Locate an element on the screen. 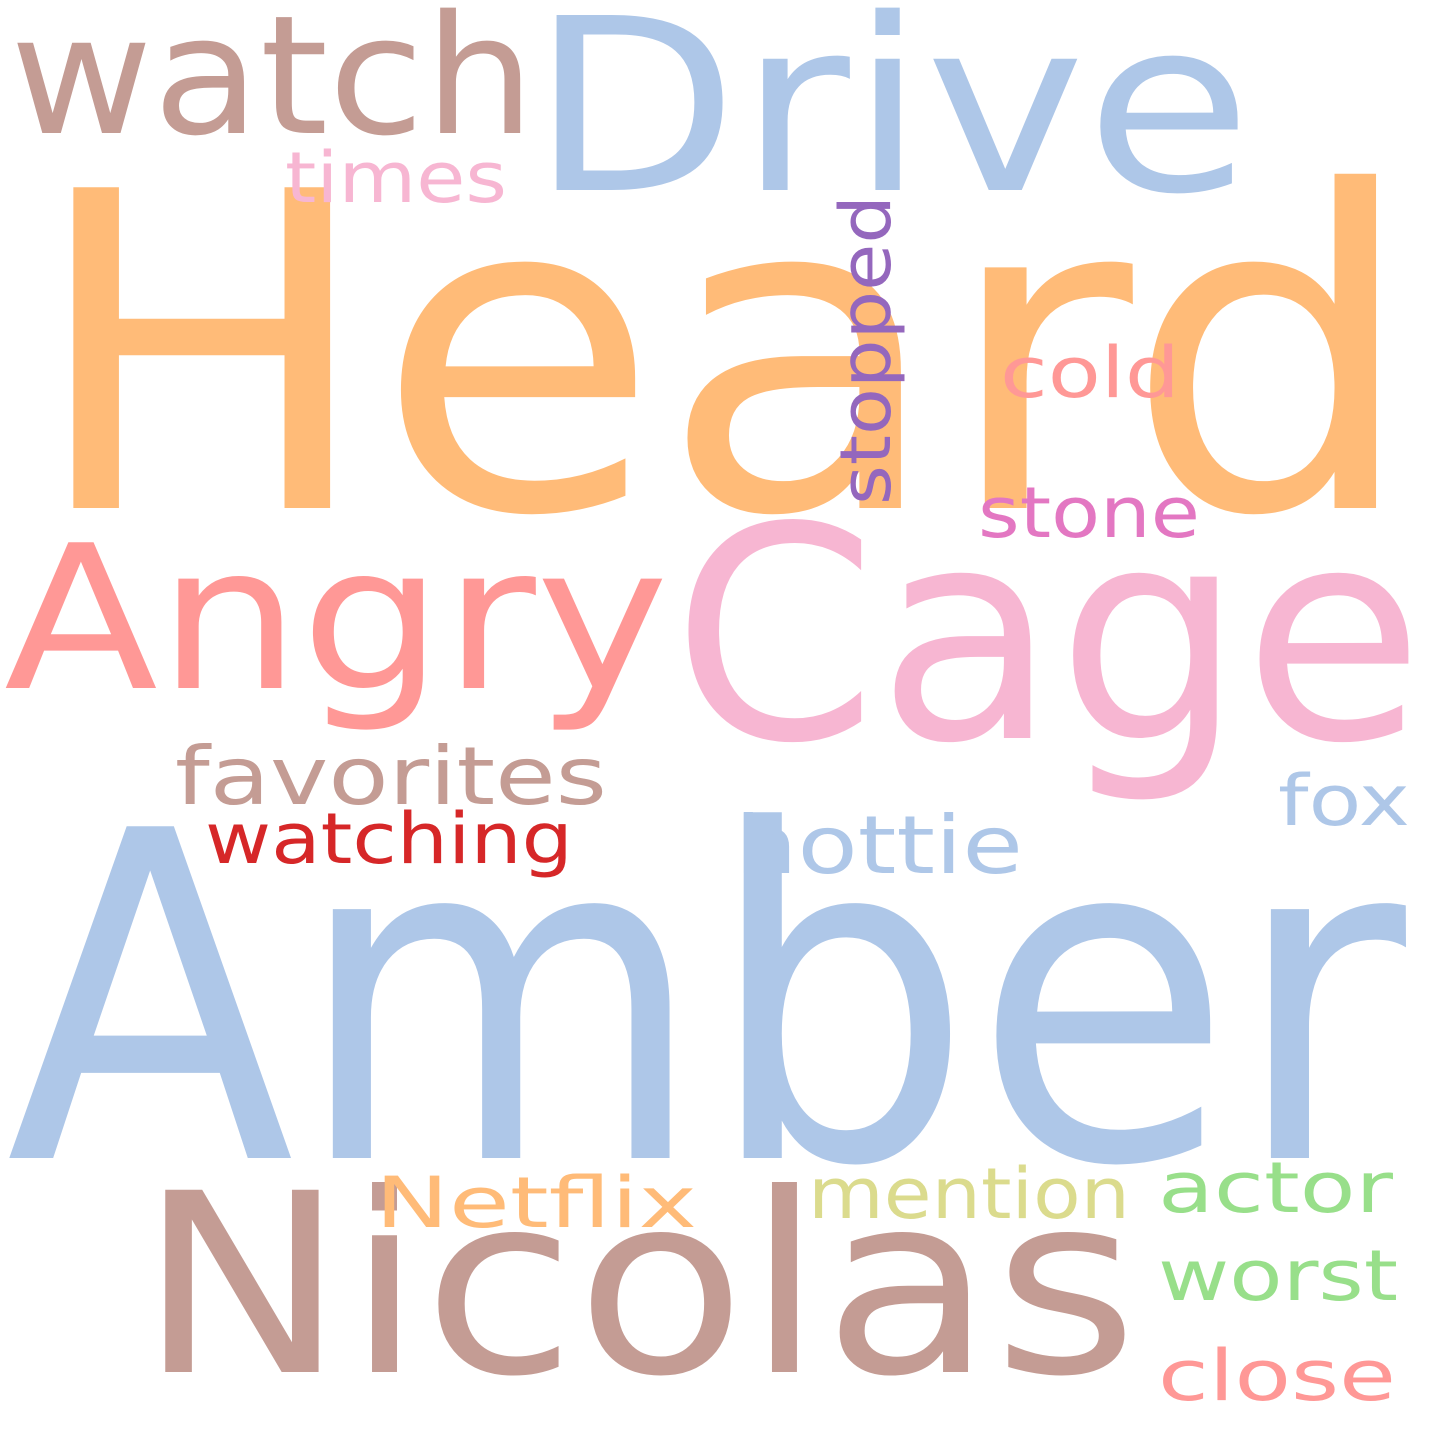 The height and width of the screenshot is (1440, 1440). word-nicolas: Nicolas is located at coordinates (638, 1285).